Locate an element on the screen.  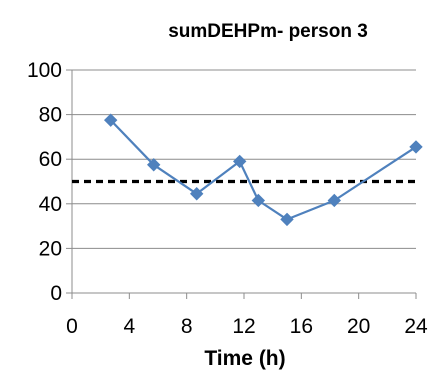
x-tick-label-8: 8 is located at coordinates (187, 326).